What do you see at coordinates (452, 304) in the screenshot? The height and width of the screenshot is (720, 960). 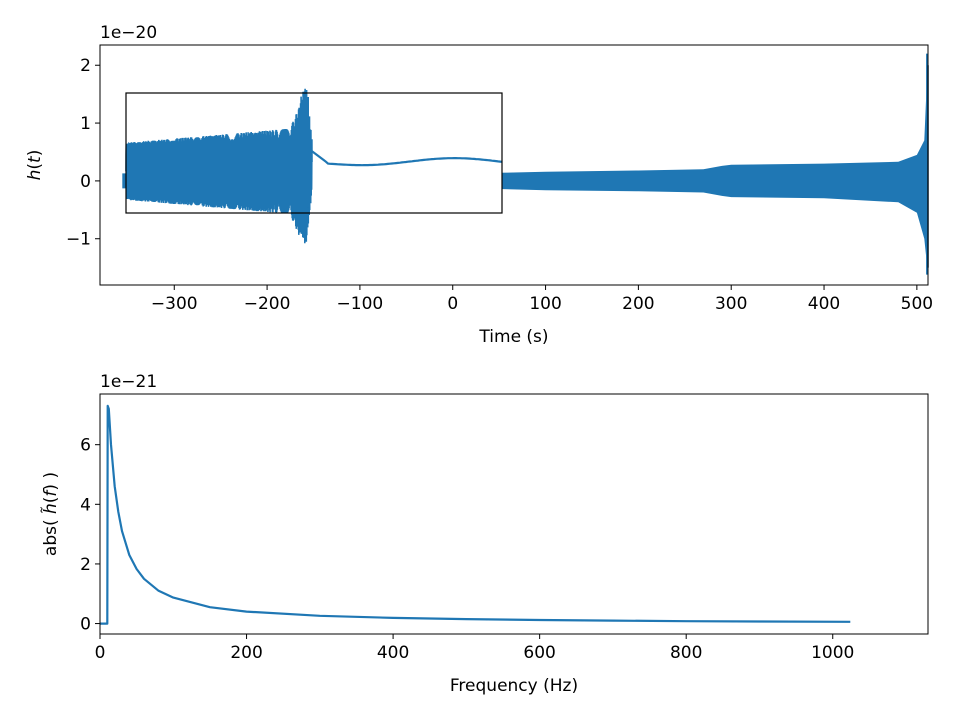 I see `time-x-tick-label: 0` at bounding box center [452, 304].